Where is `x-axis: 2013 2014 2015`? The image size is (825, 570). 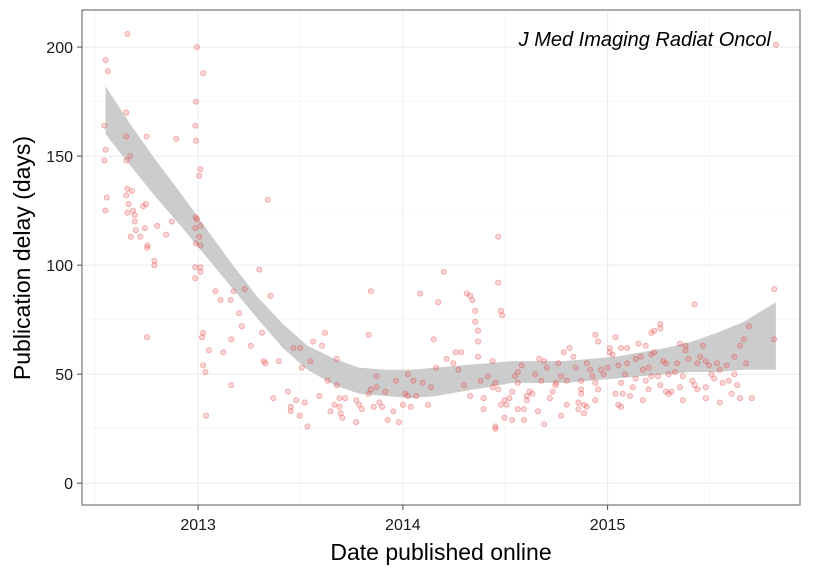 x-axis: 2013 2014 2015 is located at coordinates (402, 519).